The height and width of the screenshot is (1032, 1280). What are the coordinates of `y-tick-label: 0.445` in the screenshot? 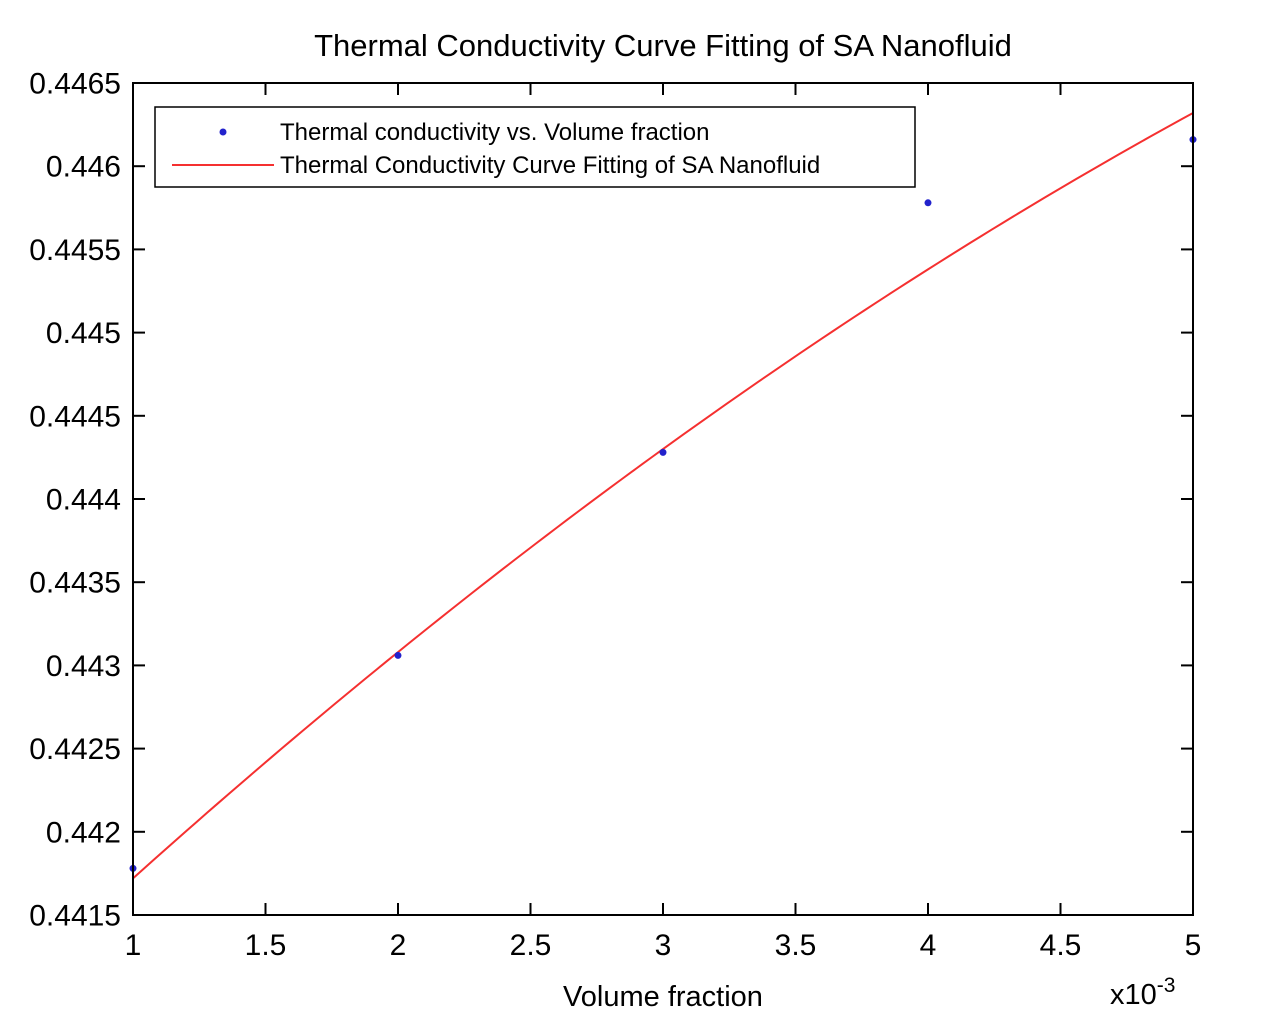 It's located at (83, 333).